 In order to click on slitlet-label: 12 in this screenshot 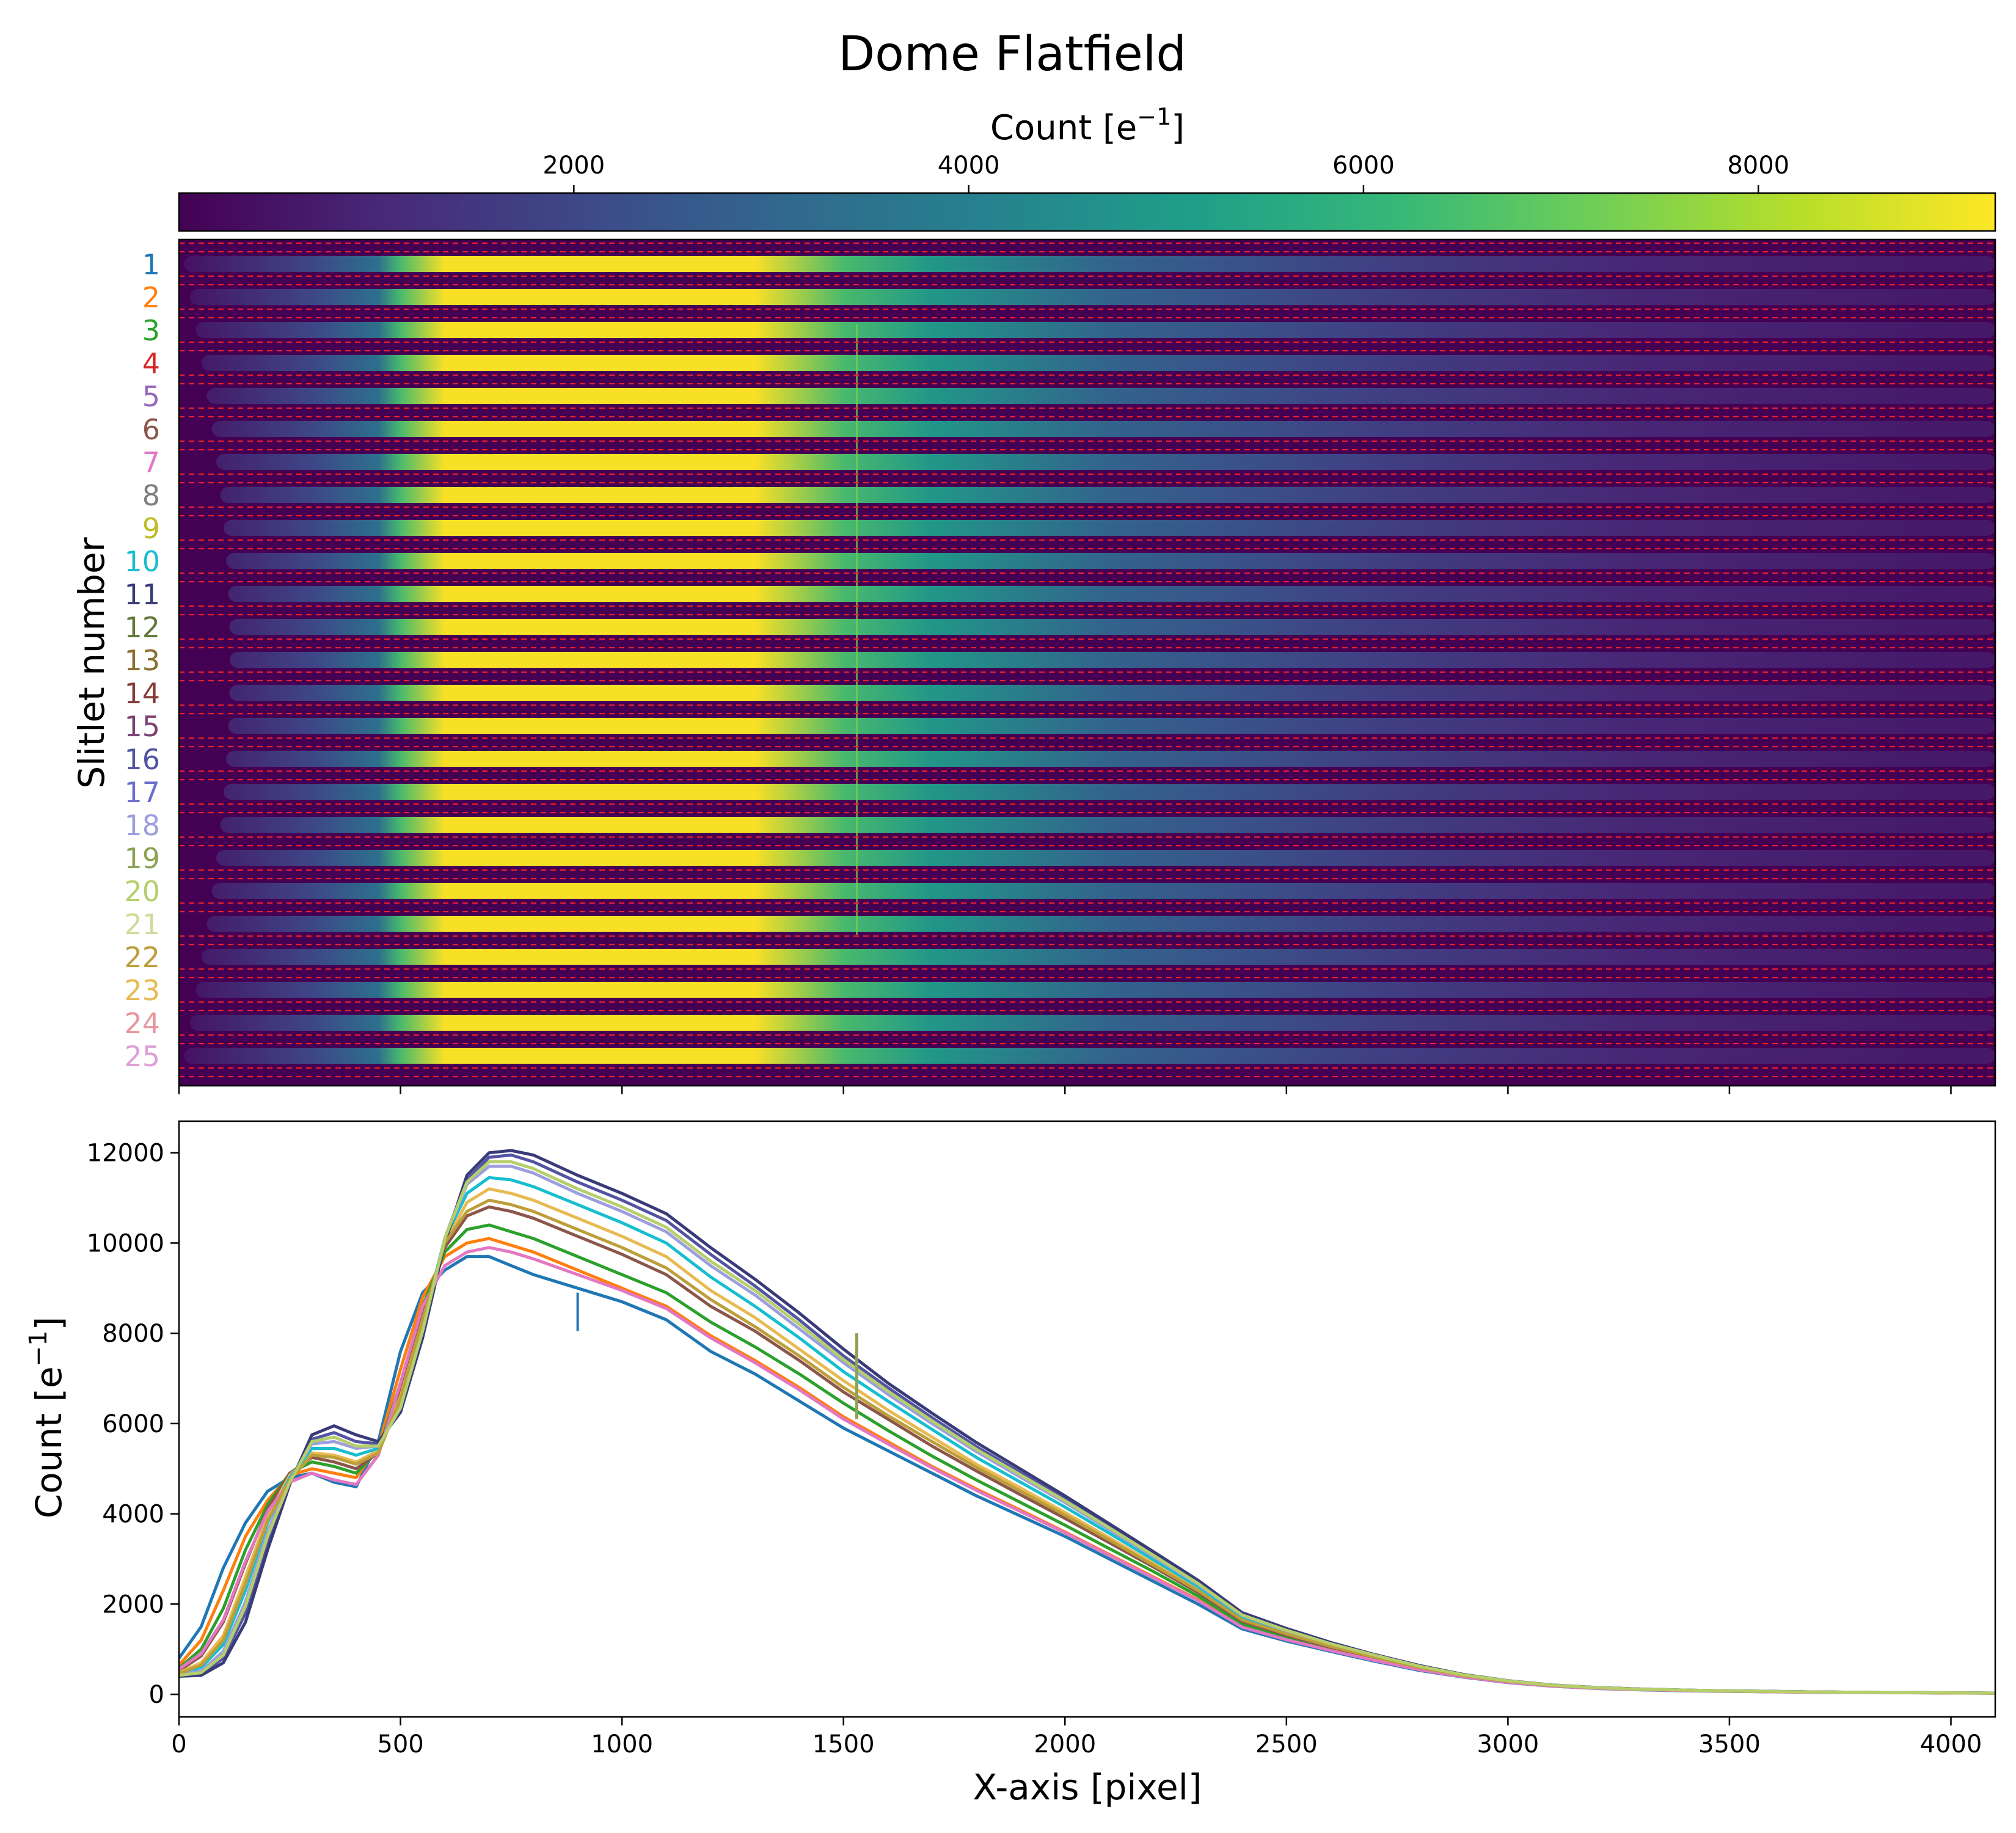, I will do `click(142, 627)`.